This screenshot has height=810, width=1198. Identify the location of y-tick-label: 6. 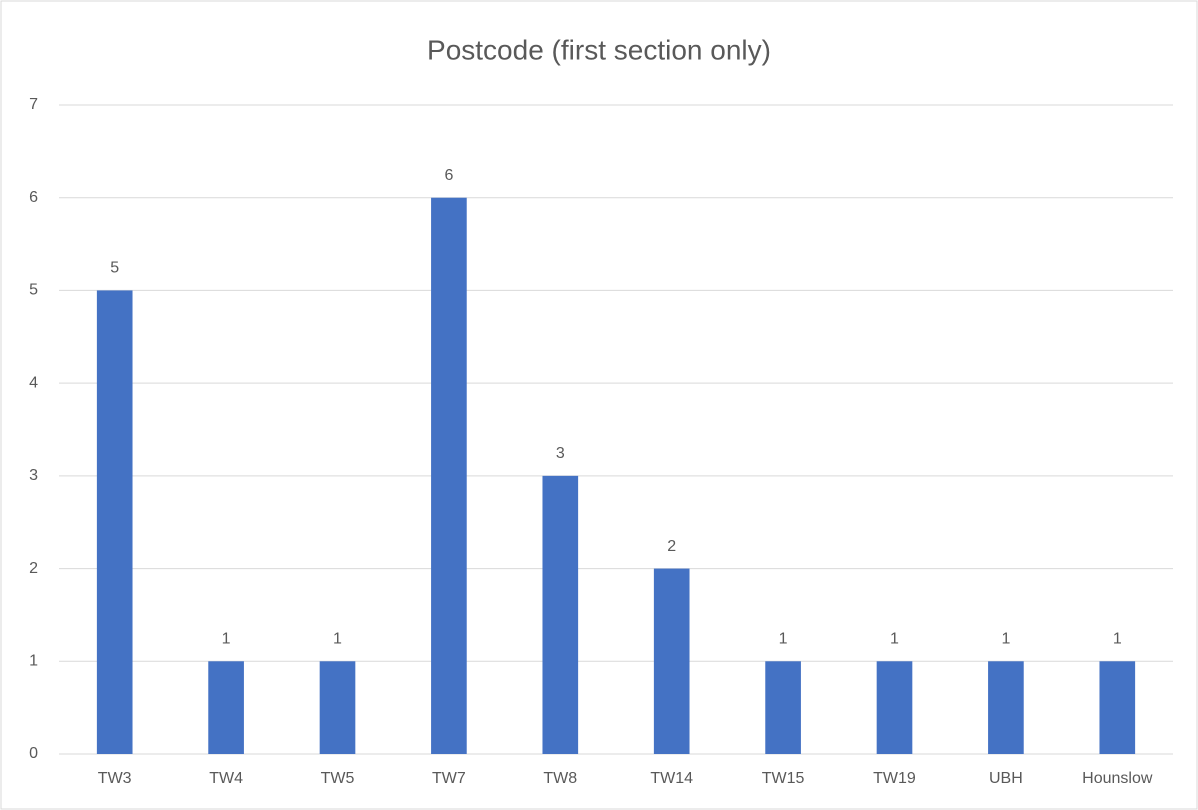
(33, 197).